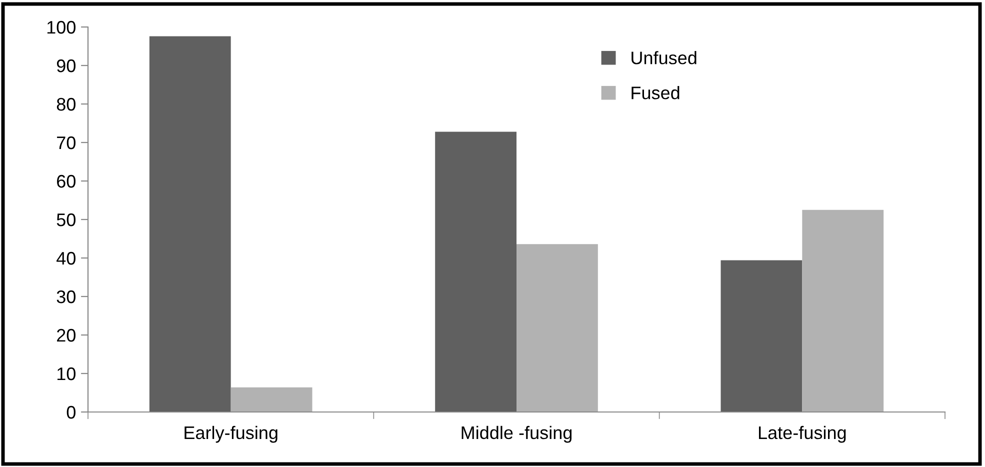 The width and height of the screenshot is (985, 467). What do you see at coordinates (517, 434) in the screenshot?
I see `x-tick-label: Middle -fusing` at bounding box center [517, 434].